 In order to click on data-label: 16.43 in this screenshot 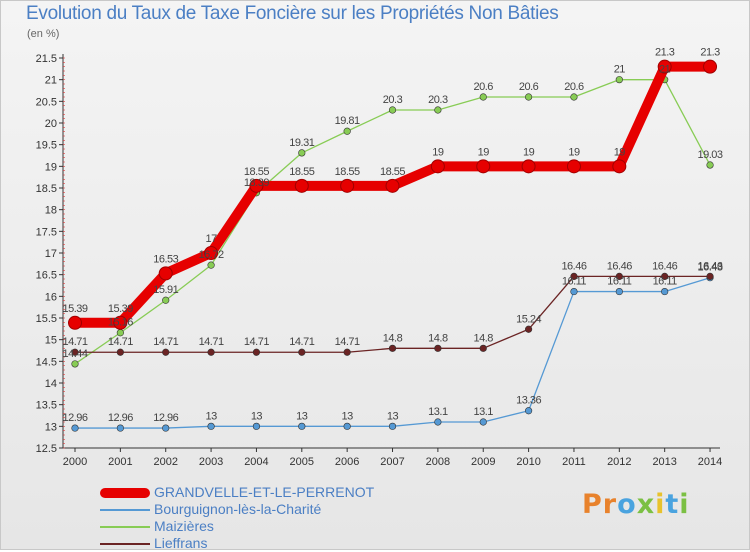, I will do `click(710, 268)`.